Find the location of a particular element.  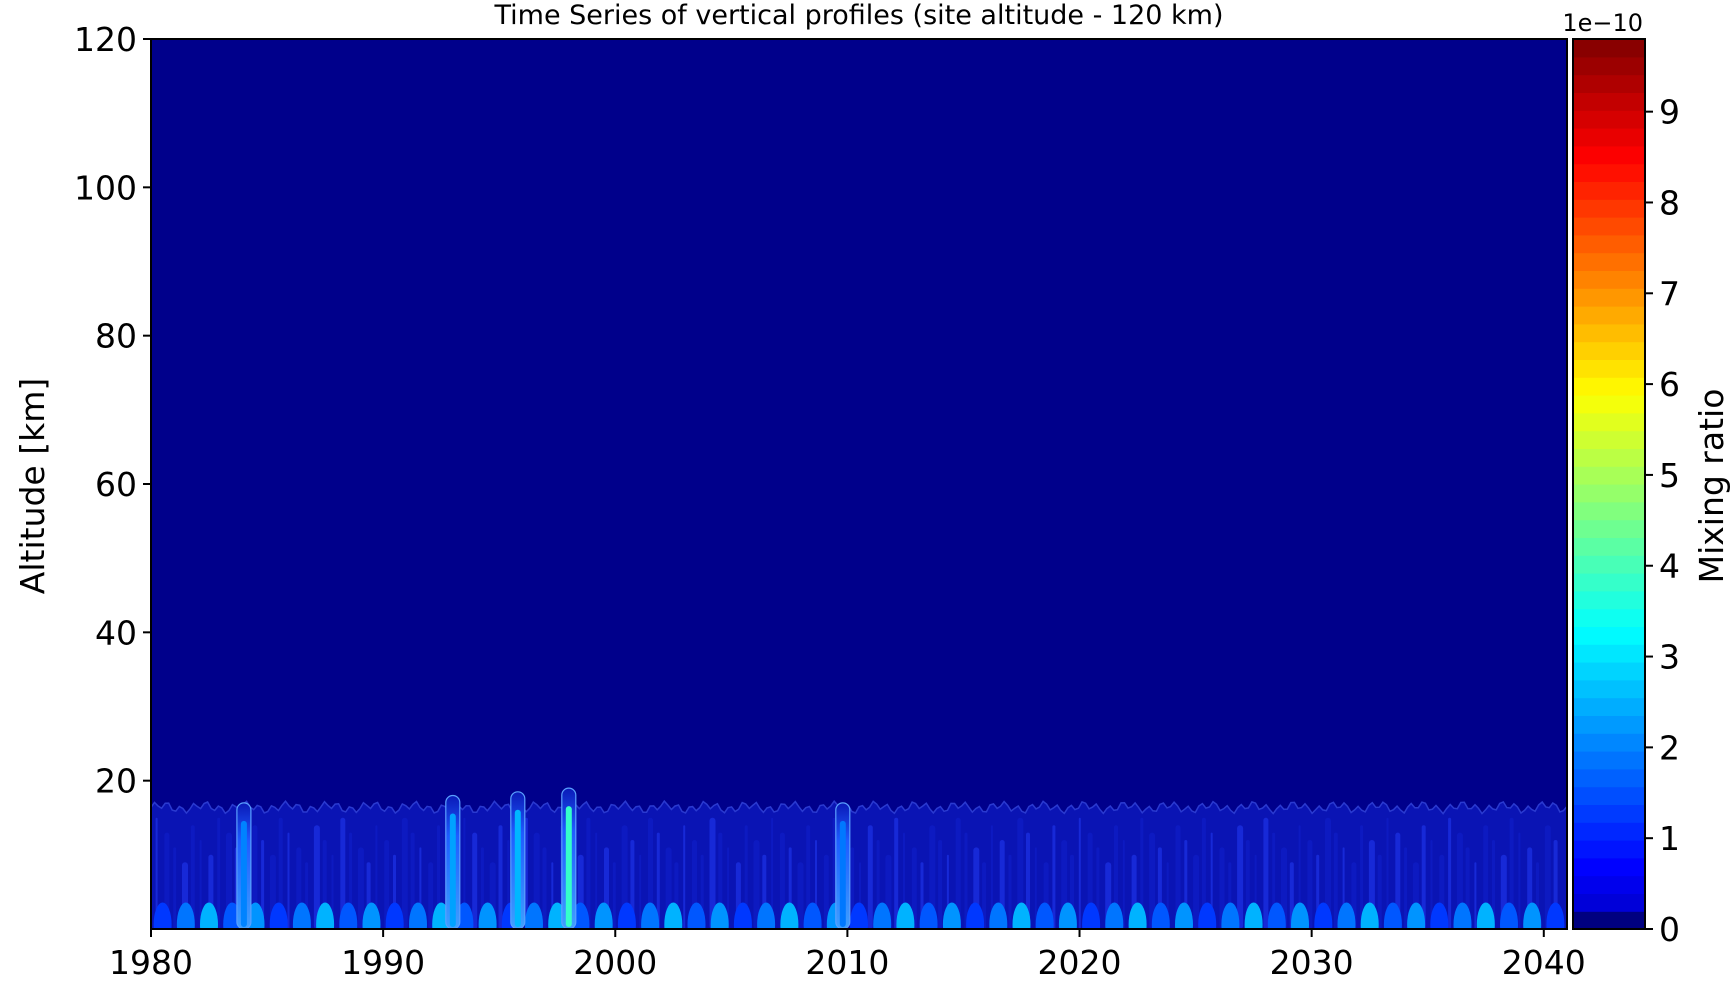

x-tick-label: 2030 is located at coordinates (1312, 962).